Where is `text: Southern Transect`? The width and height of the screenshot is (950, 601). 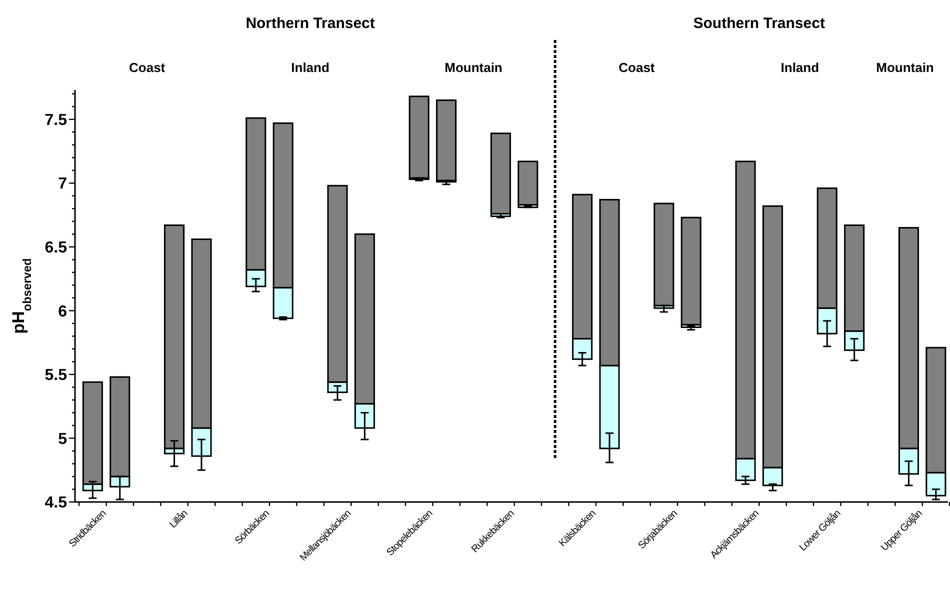
text: Southern Transect is located at coordinates (759, 23).